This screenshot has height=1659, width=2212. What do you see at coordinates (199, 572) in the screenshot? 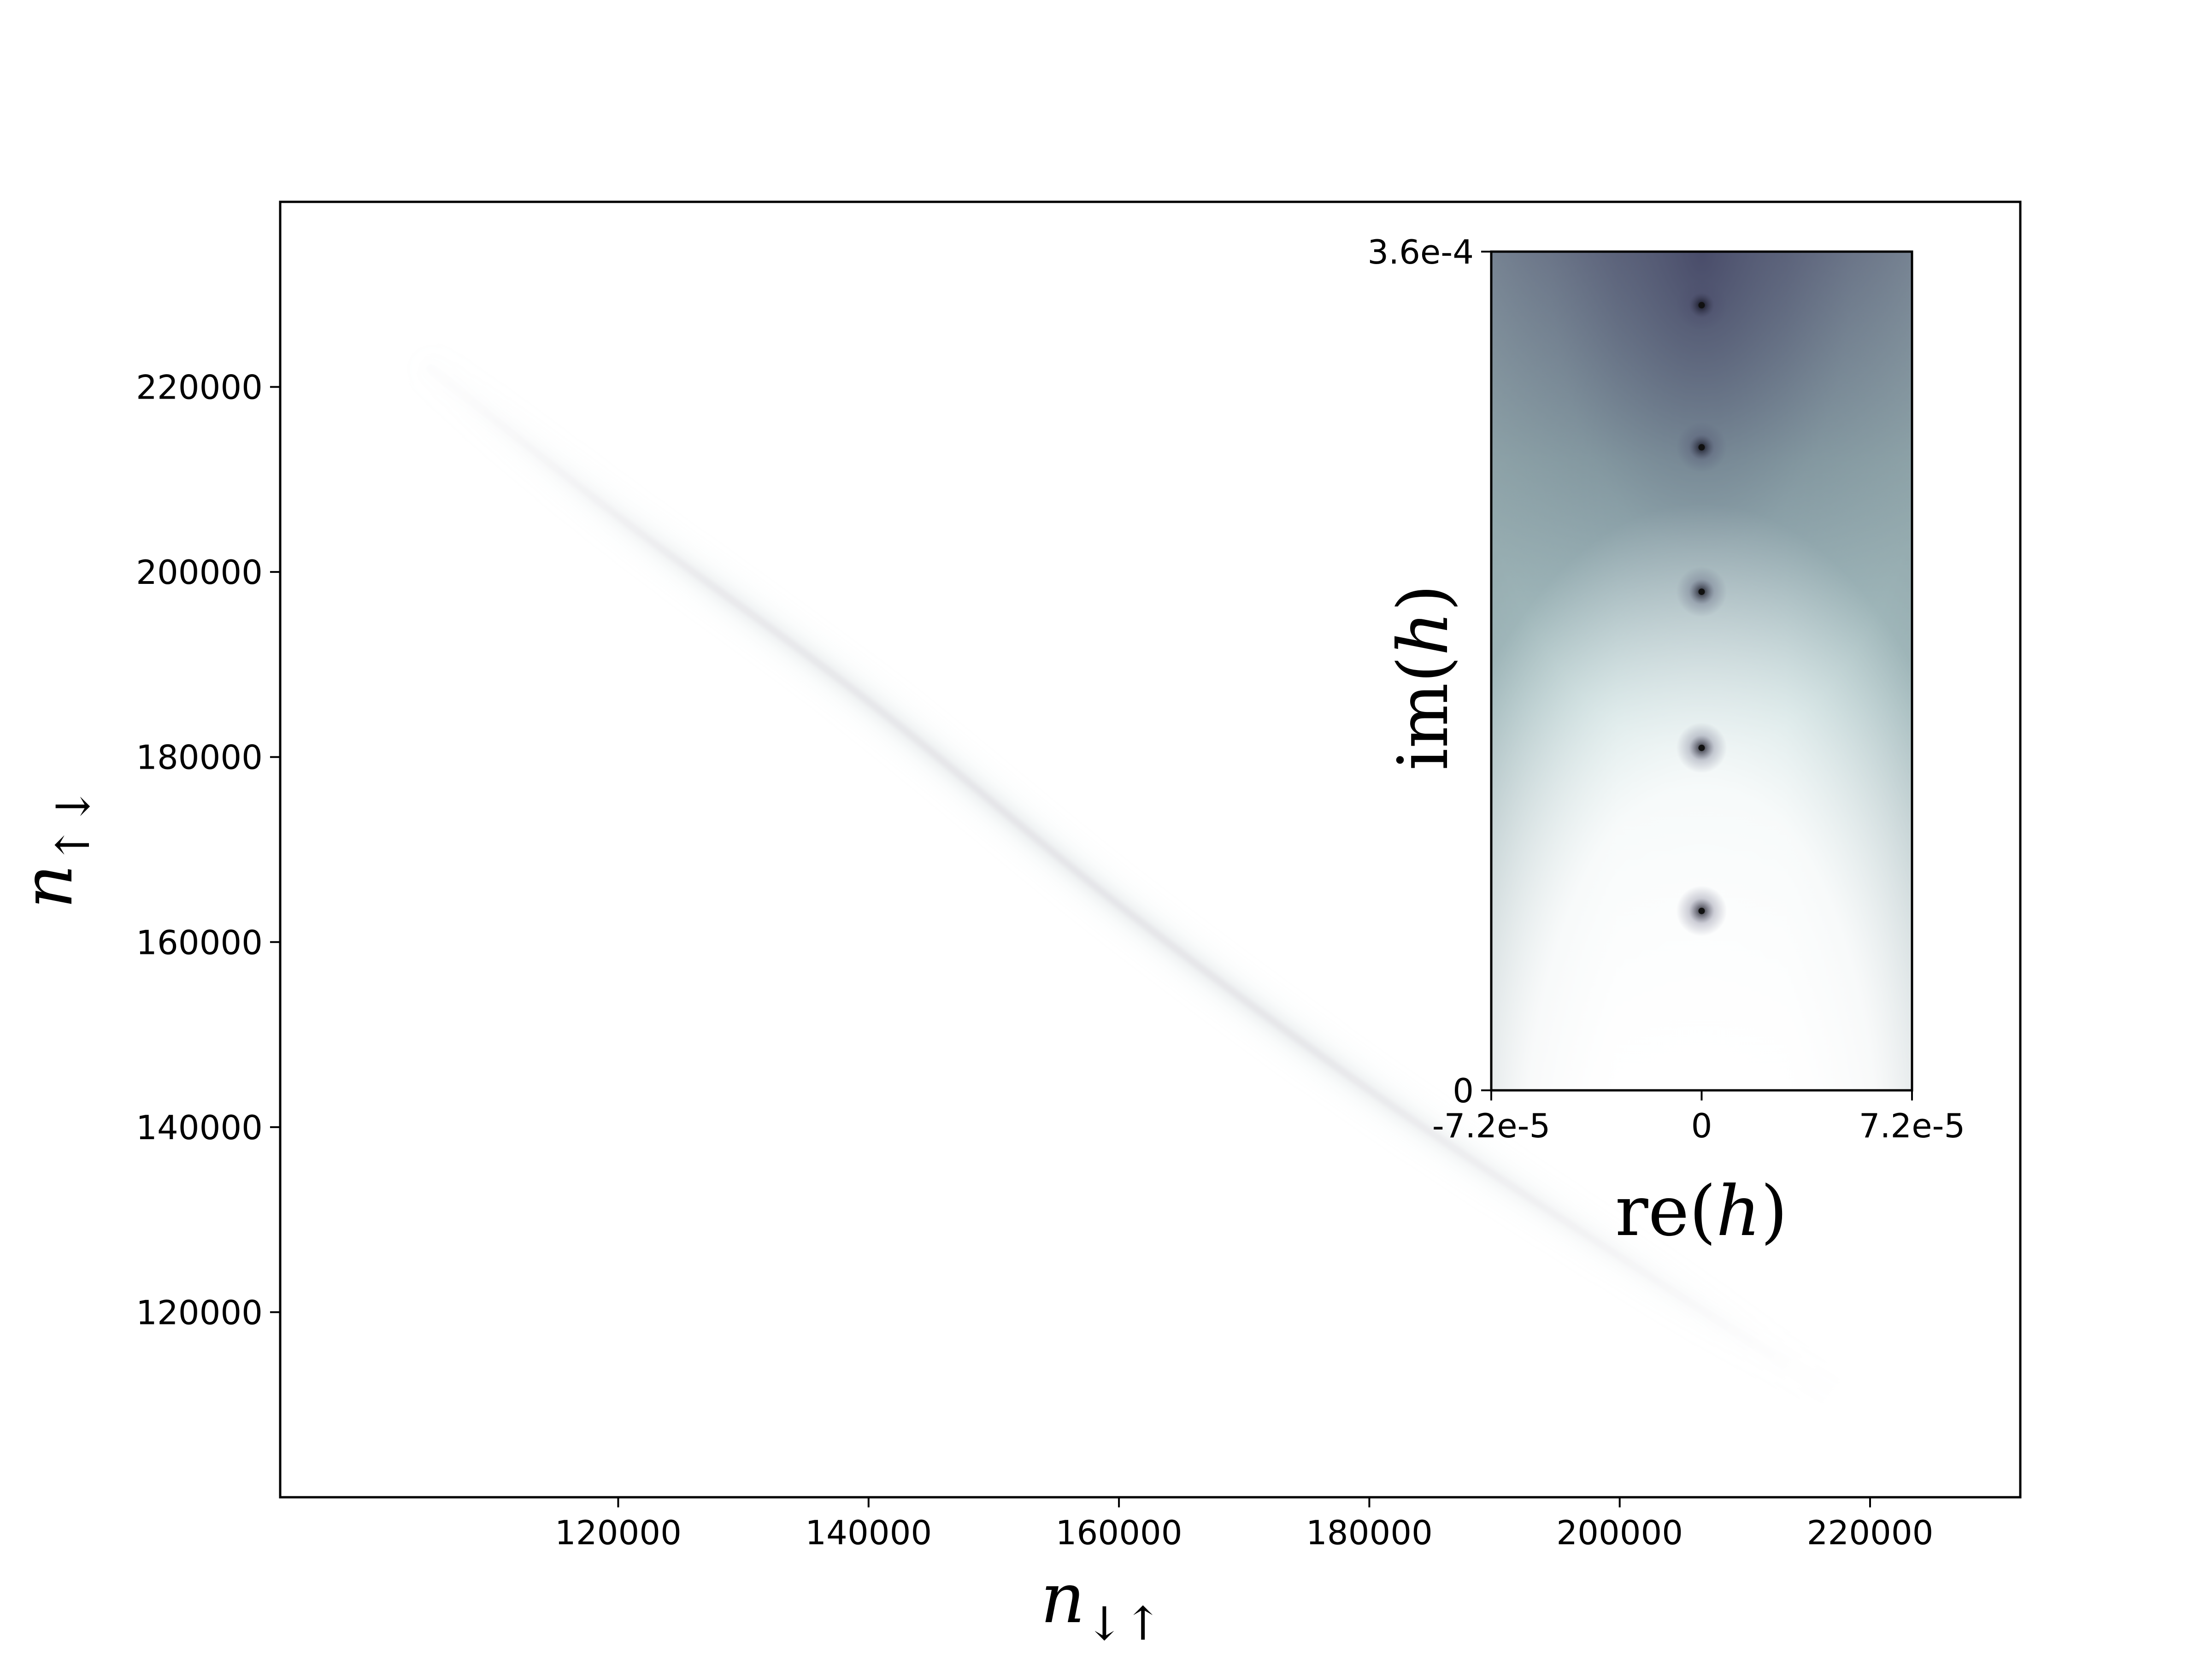
I see `main-y-tick-label: 200000` at bounding box center [199, 572].